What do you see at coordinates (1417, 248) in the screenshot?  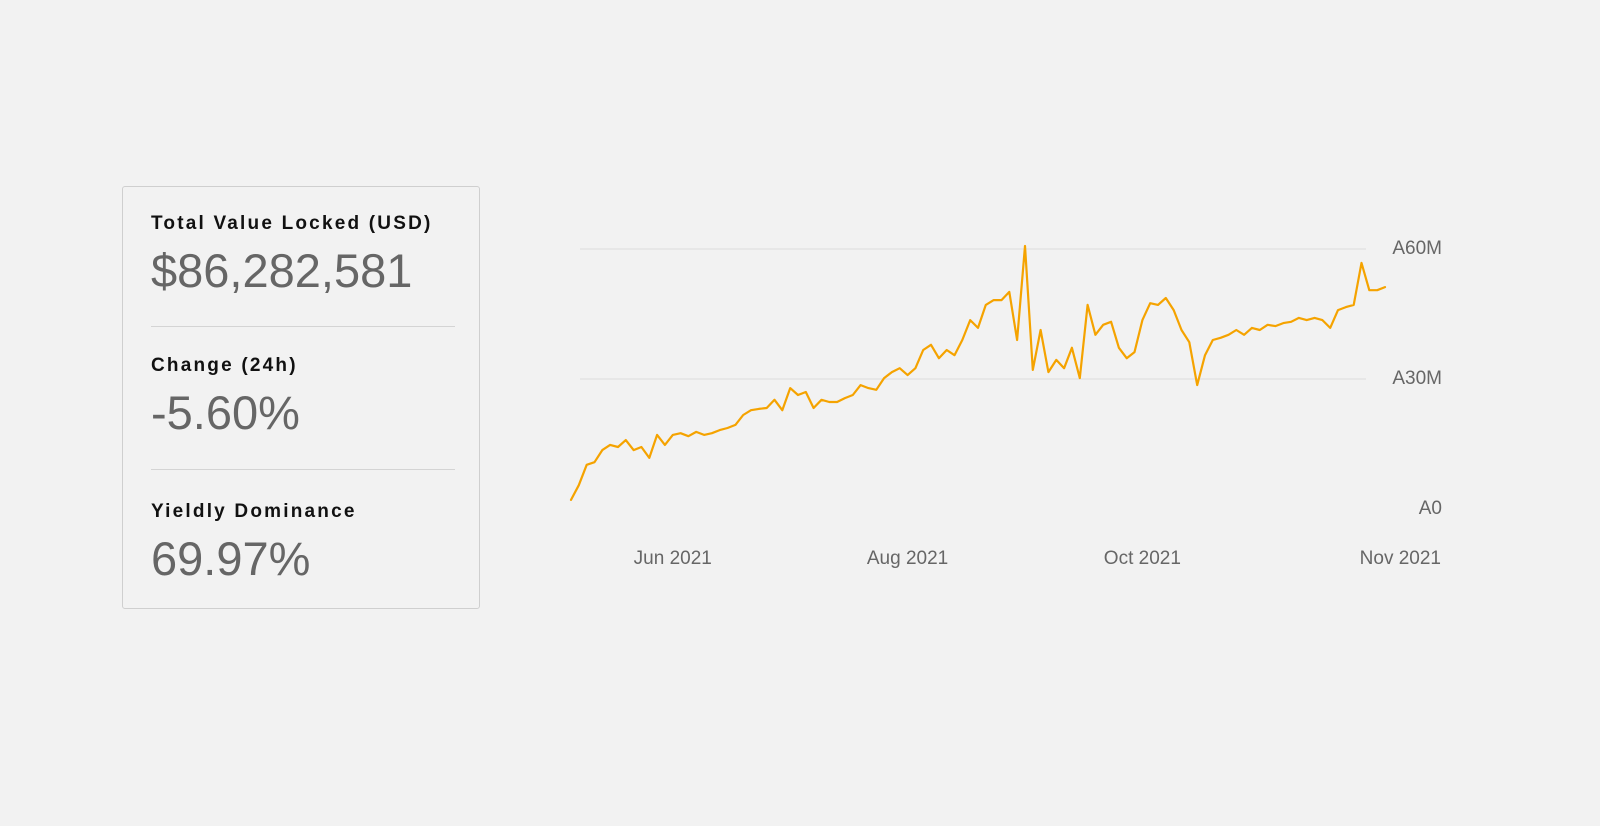 I see `y-tick-label: A60M` at bounding box center [1417, 248].